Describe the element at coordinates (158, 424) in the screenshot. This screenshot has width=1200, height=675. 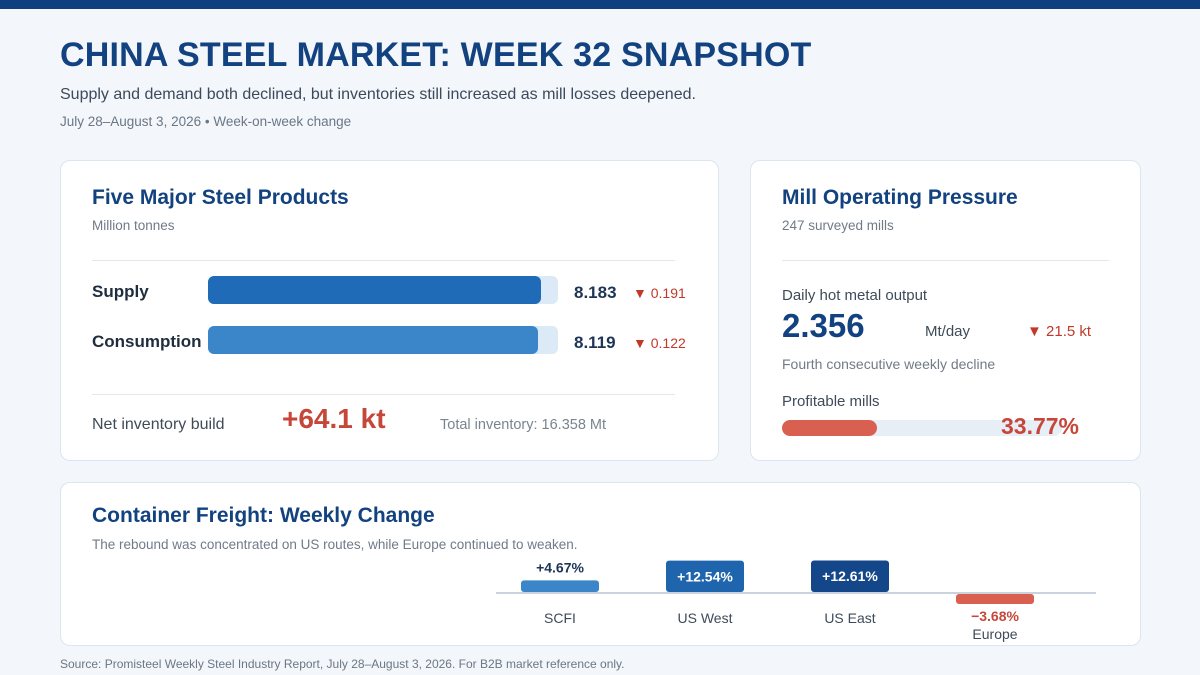
I see `net-inventory-label: Net inventory build` at that location.